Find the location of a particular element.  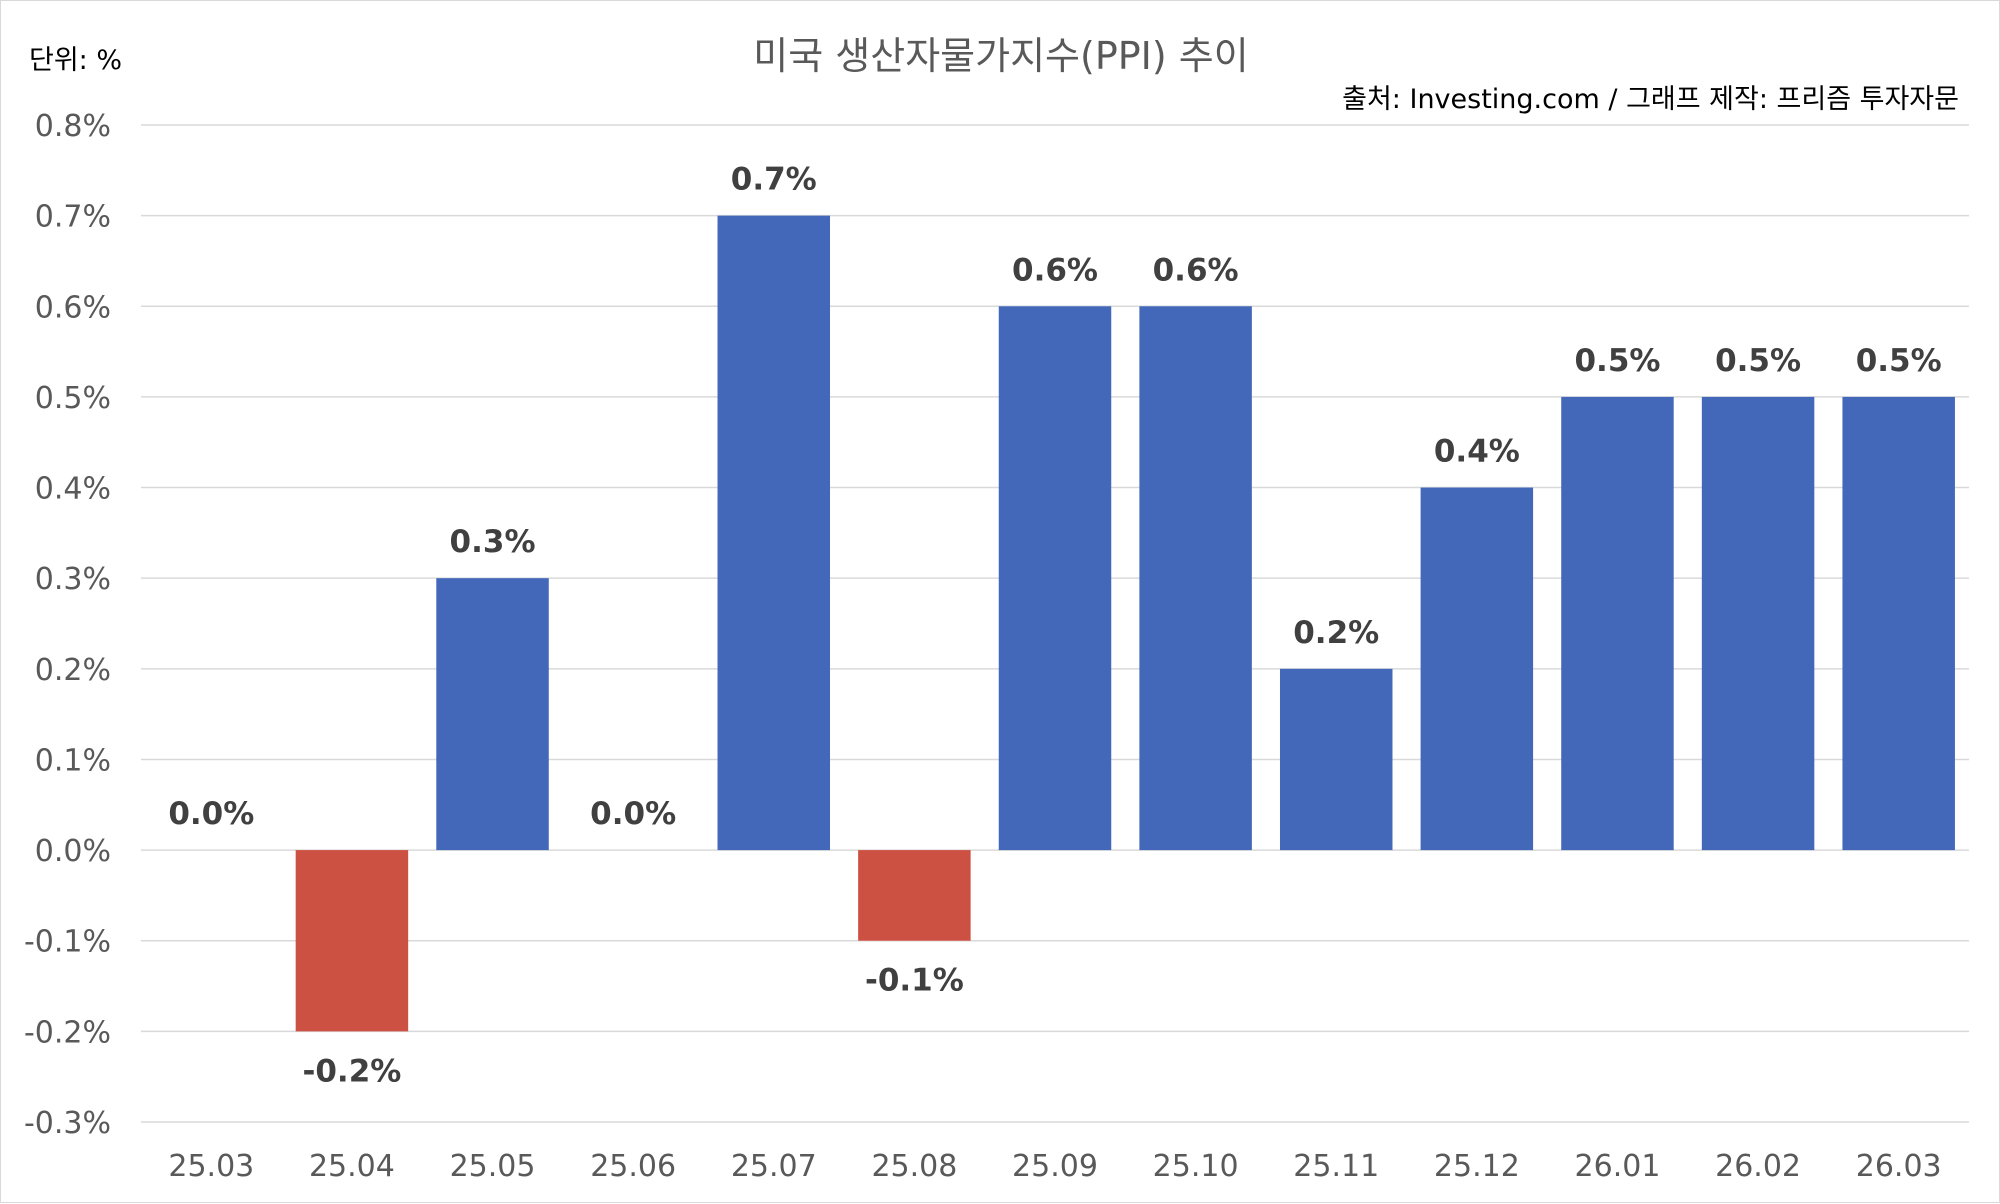

x-tick-label: 25.11 is located at coordinates (1336, 1166).